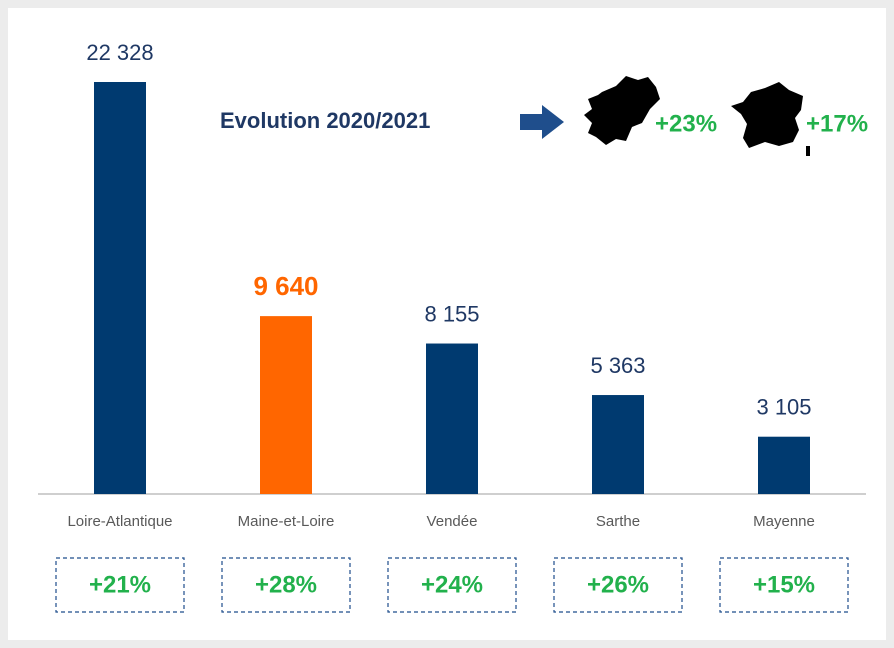 The image size is (894, 648). What do you see at coordinates (770, 119) in the screenshot?
I see `france-map` at bounding box center [770, 119].